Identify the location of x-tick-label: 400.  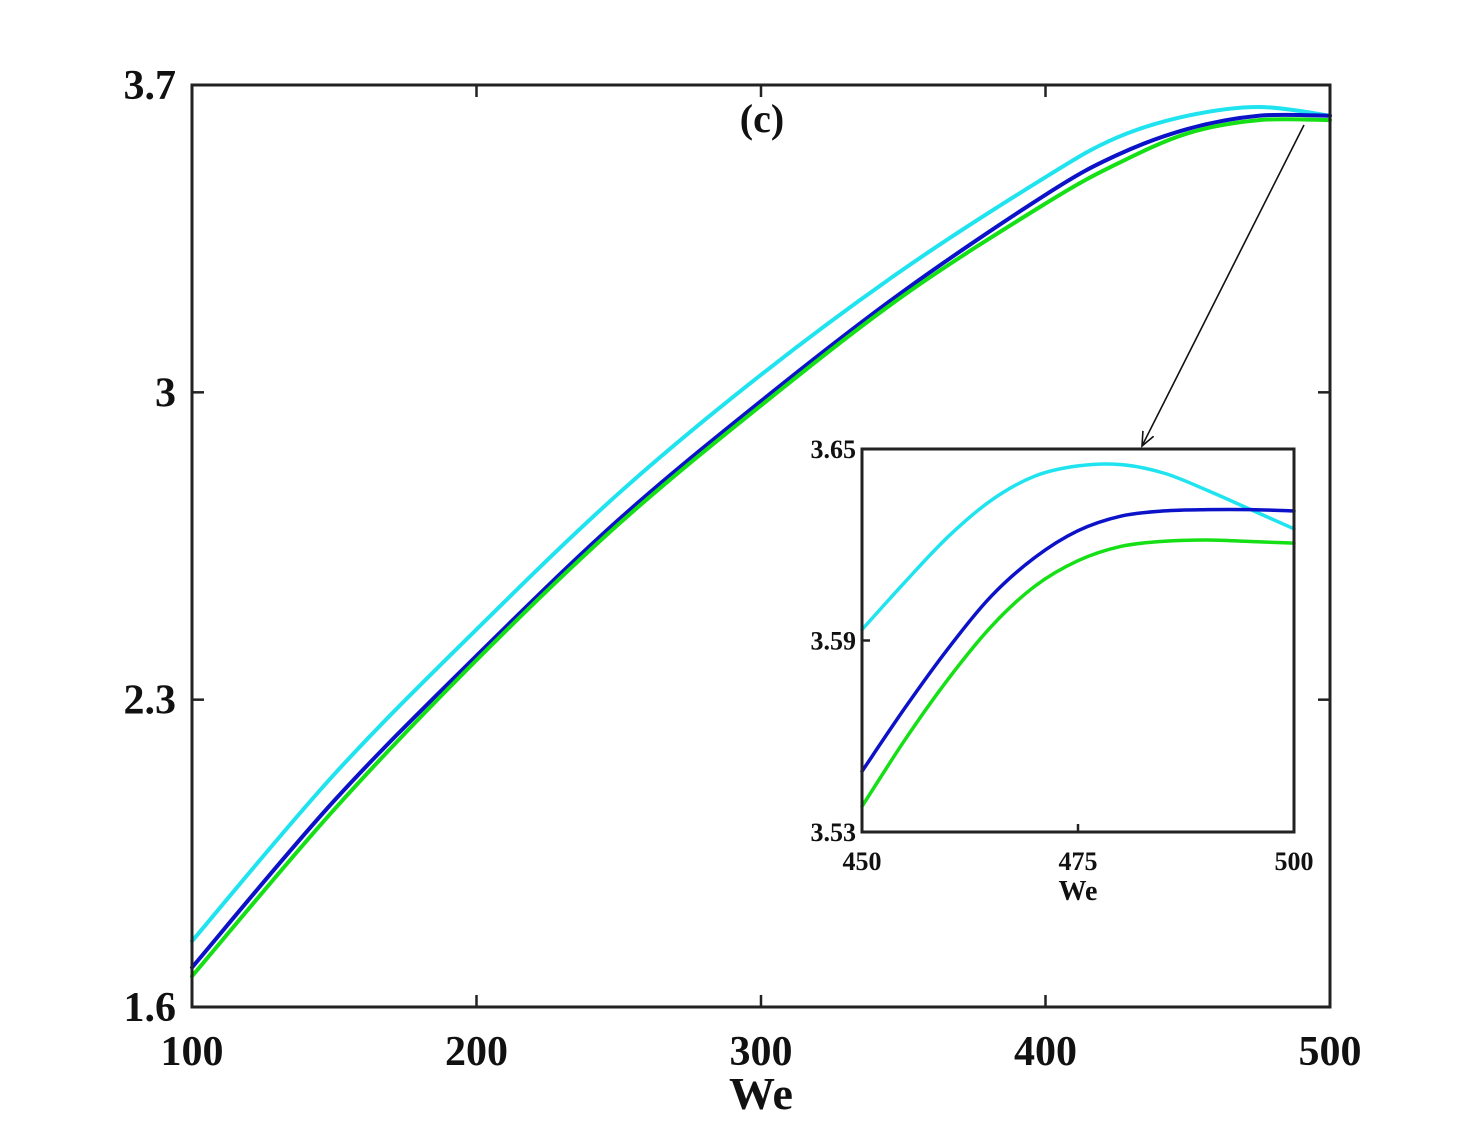
(1045, 1052).